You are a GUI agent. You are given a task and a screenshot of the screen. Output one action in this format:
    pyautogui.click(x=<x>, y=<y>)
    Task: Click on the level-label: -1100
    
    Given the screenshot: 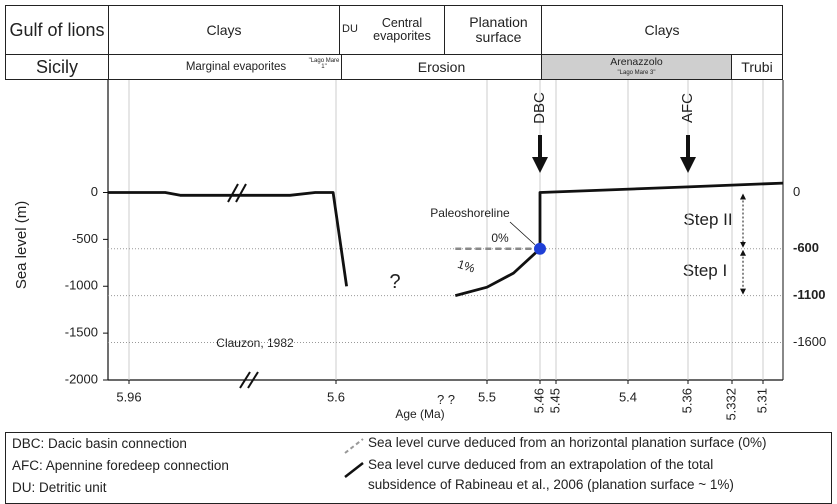 What is the action you would take?
    pyautogui.click(x=809, y=294)
    